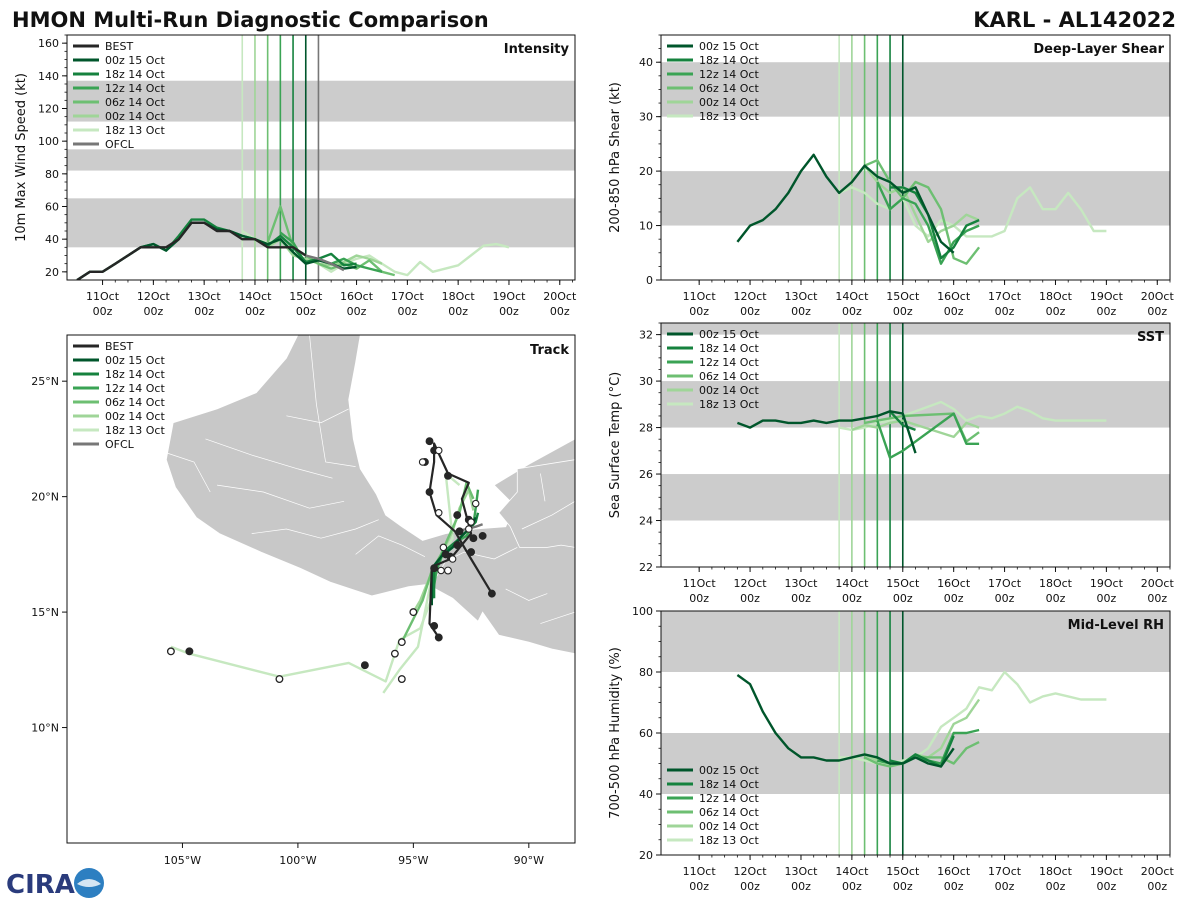 This screenshot has width=1200, height=900. What do you see at coordinates (646, 567) in the screenshot?
I see `y-tick-label: 22` at bounding box center [646, 567].